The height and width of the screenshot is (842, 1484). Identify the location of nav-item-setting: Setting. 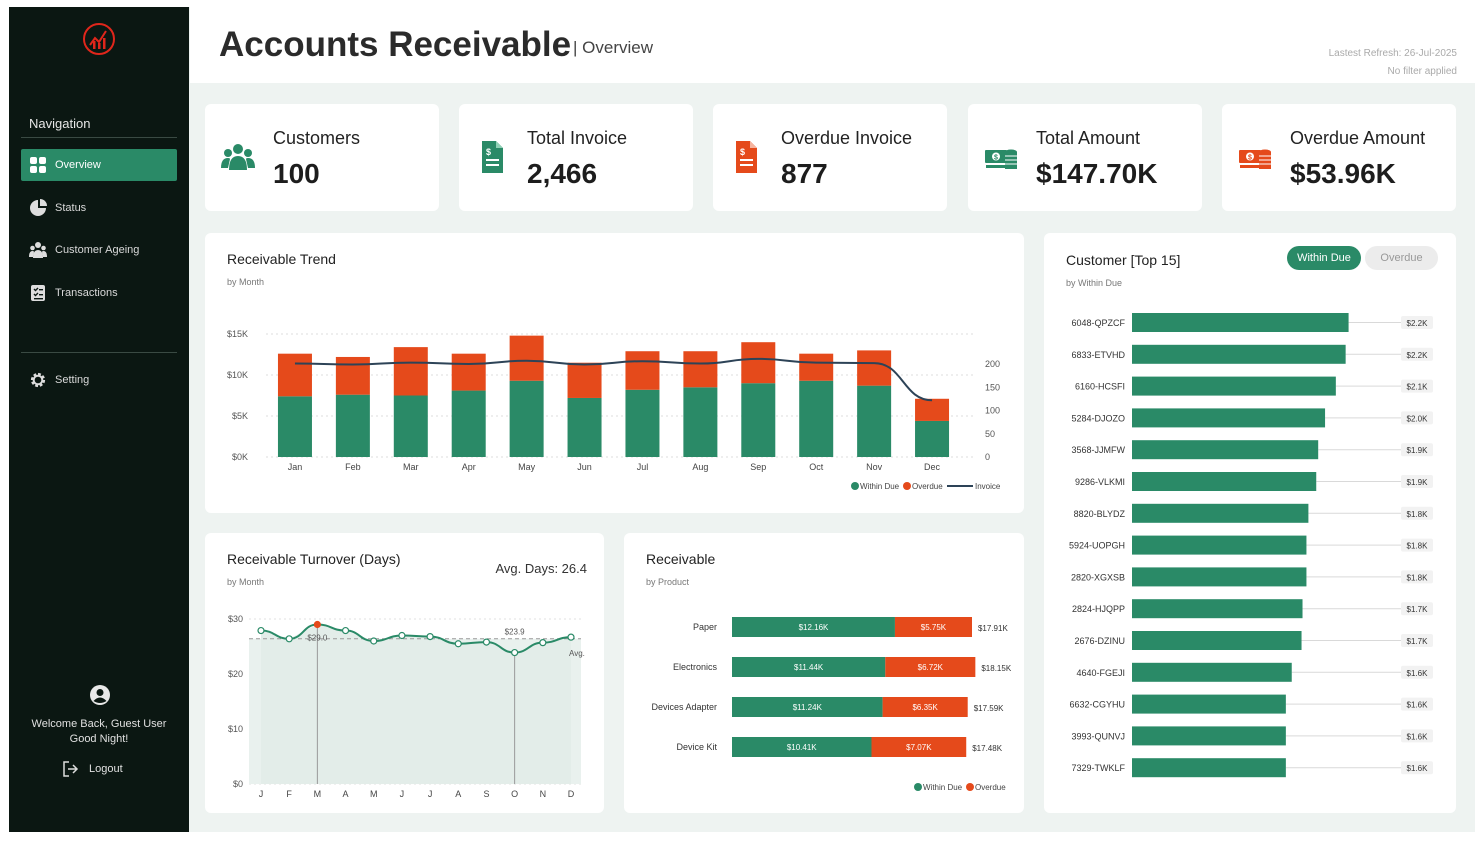
(99, 380).